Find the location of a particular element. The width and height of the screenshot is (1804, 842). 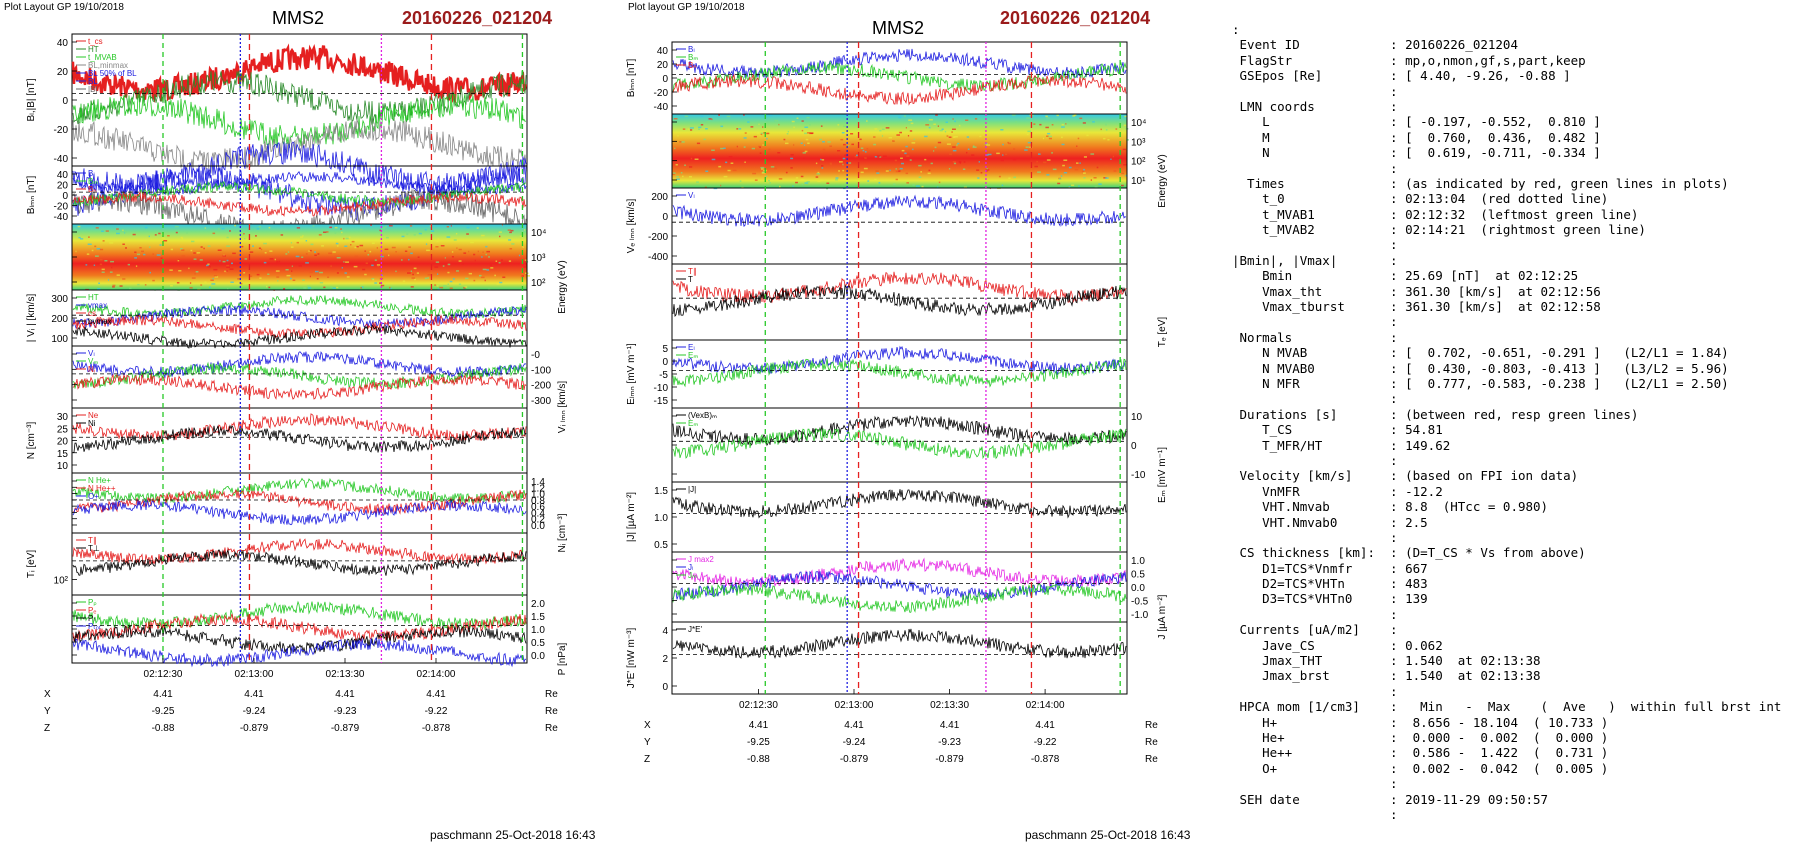

position-value: 4.41 is located at coordinates (1045, 725).